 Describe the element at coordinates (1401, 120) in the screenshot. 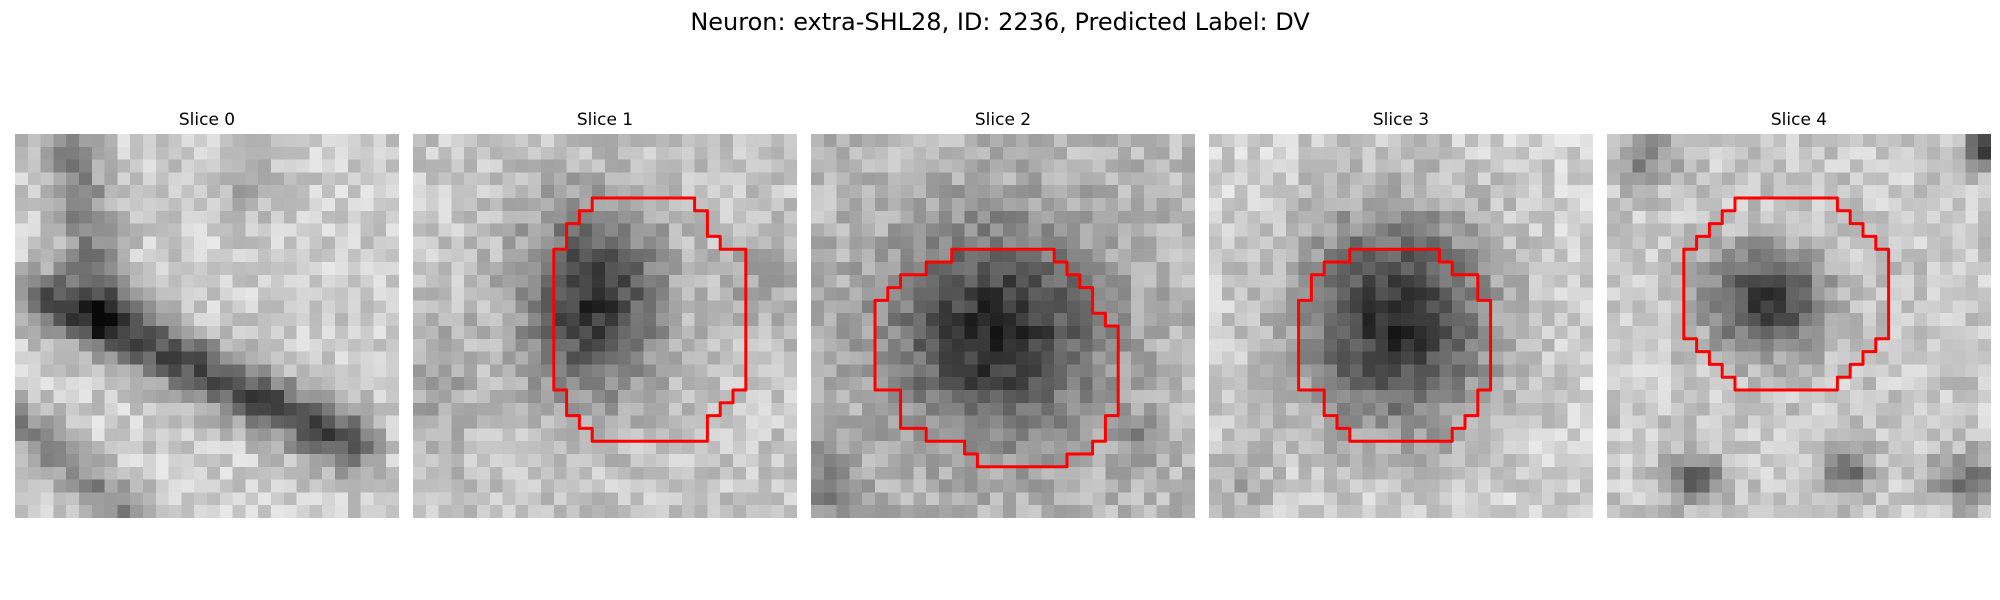

I see `slice-title-3: Slice 3` at that location.